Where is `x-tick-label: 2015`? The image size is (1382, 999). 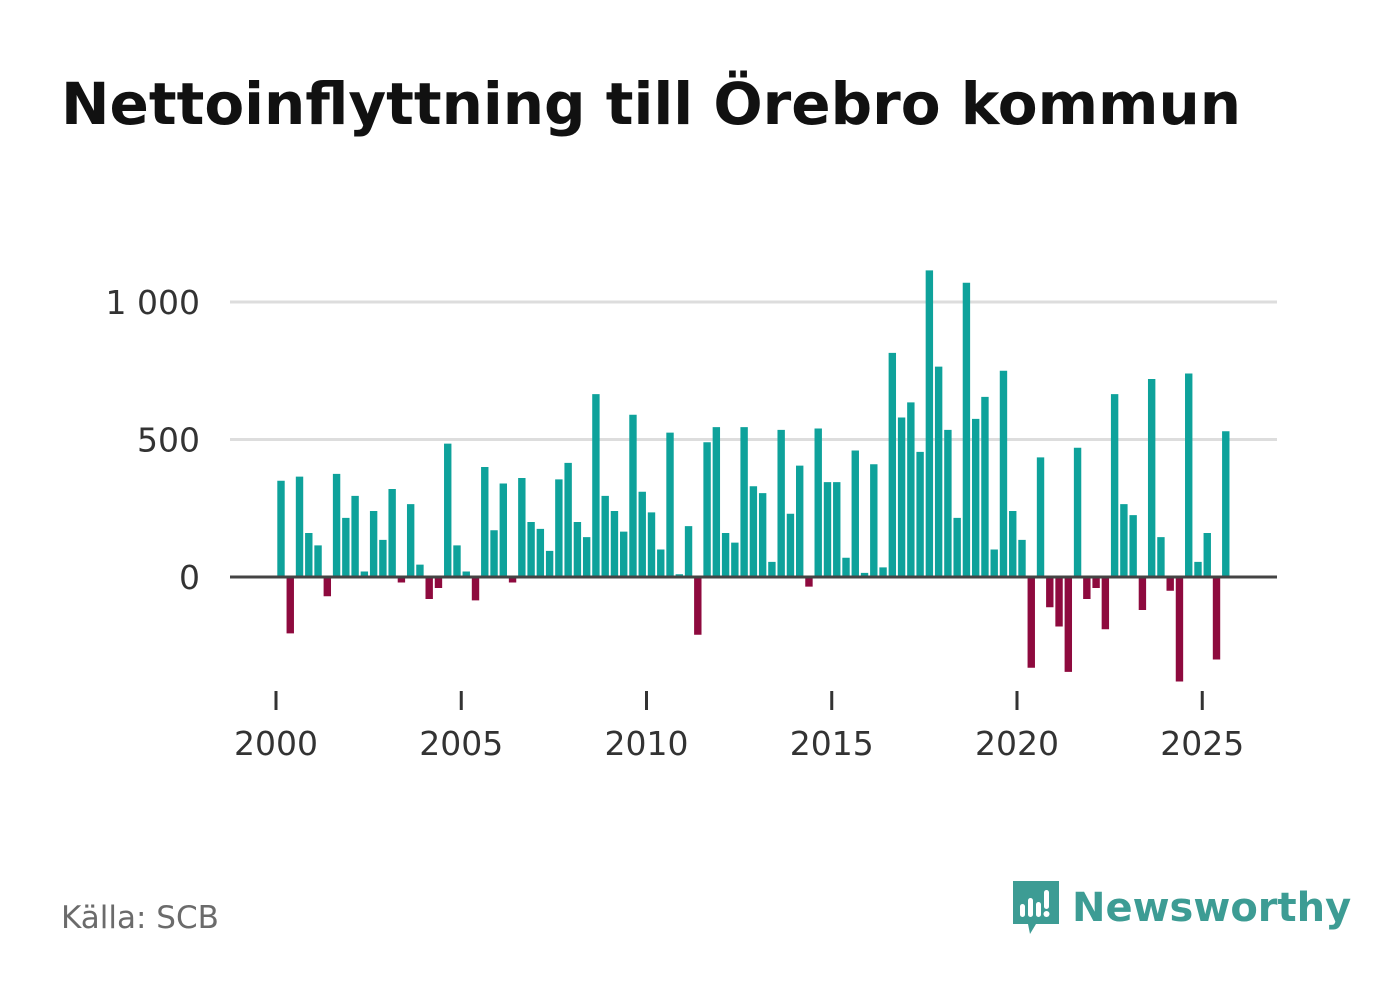
x-tick-label: 2015 is located at coordinates (832, 743).